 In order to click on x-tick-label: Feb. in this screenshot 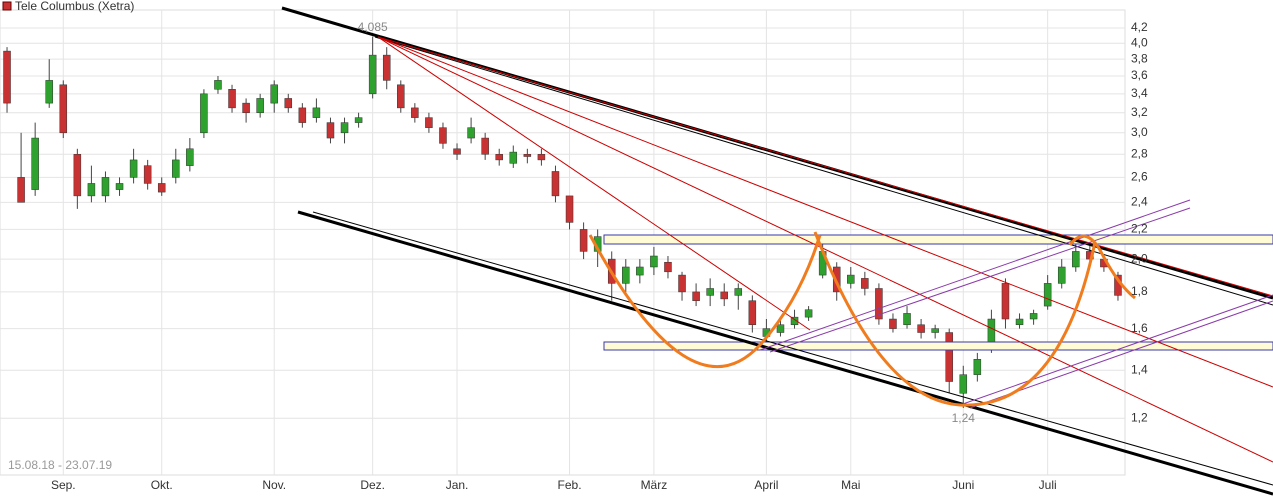, I will do `click(570, 485)`.